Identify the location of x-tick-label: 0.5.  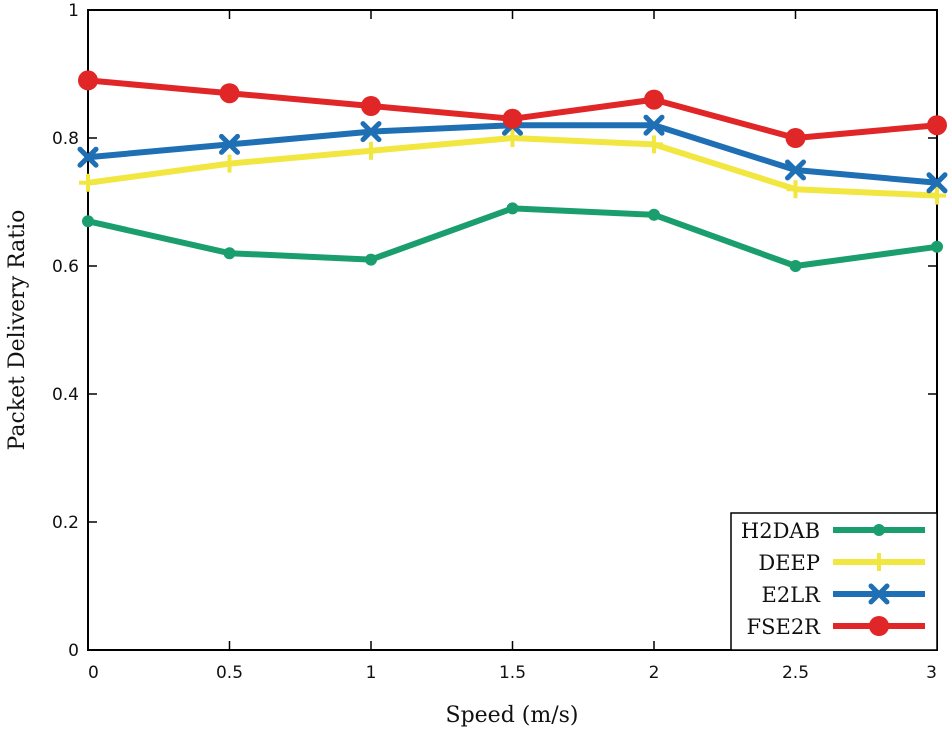
(229, 673).